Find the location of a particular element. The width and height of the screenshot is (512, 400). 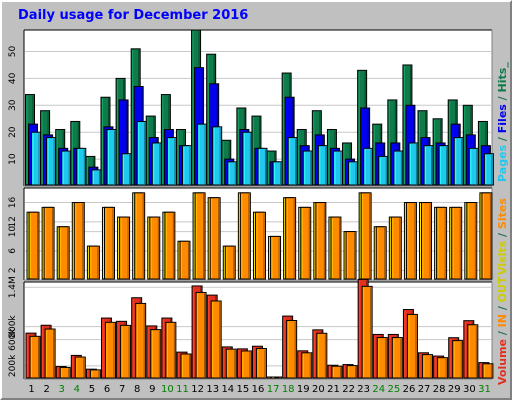

x-tick-label: 5 is located at coordinates (92, 389).